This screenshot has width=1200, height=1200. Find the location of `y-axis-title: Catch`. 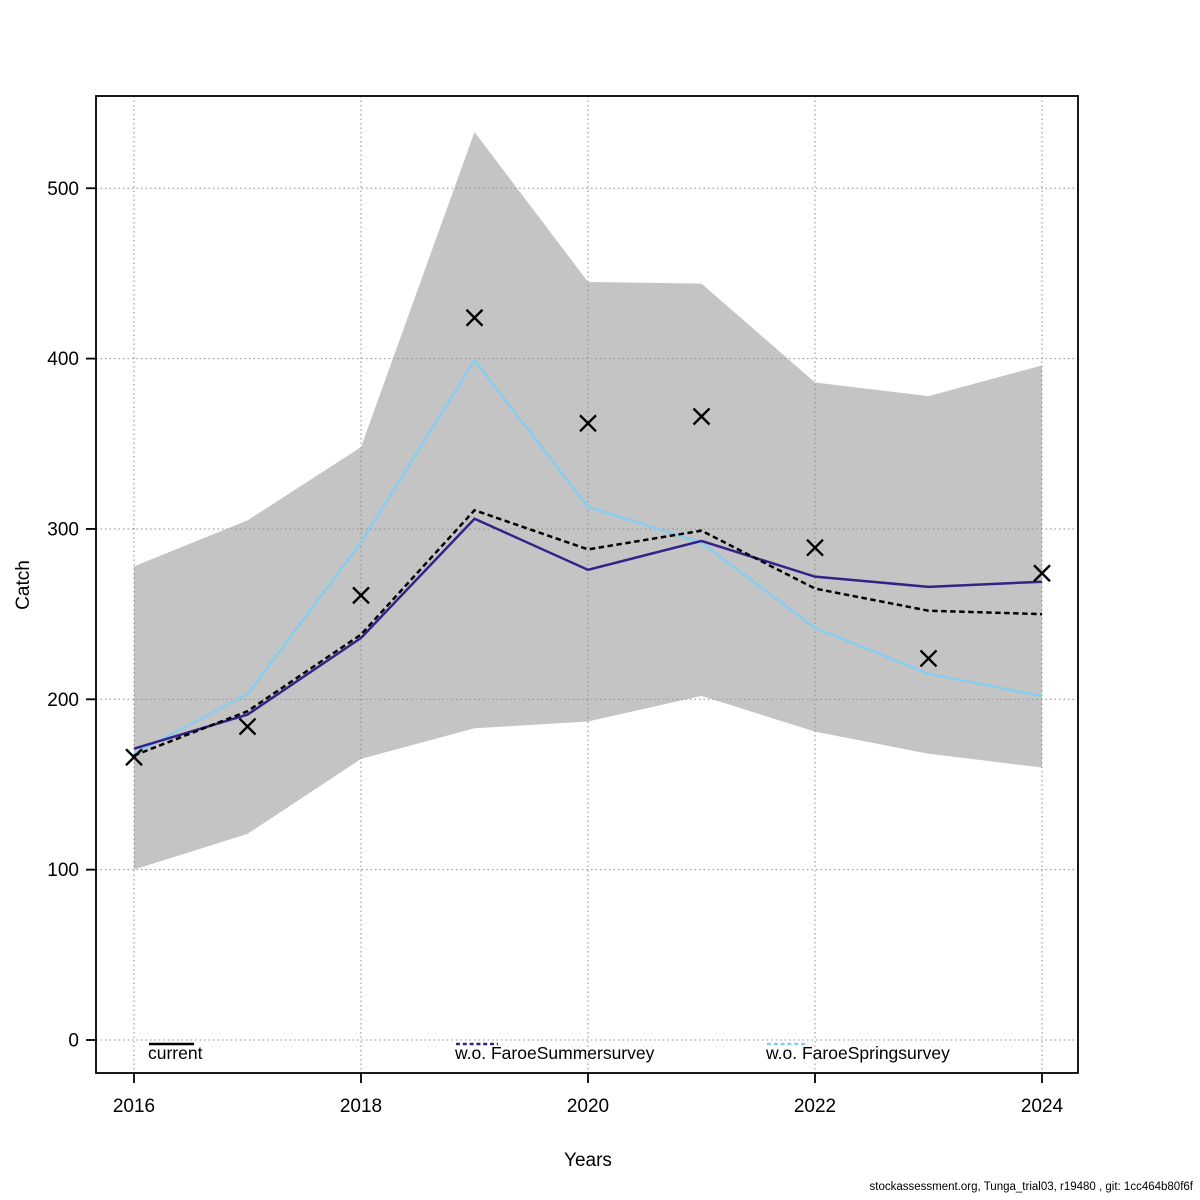

y-axis-title: Catch is located at coordinates (23, 585).